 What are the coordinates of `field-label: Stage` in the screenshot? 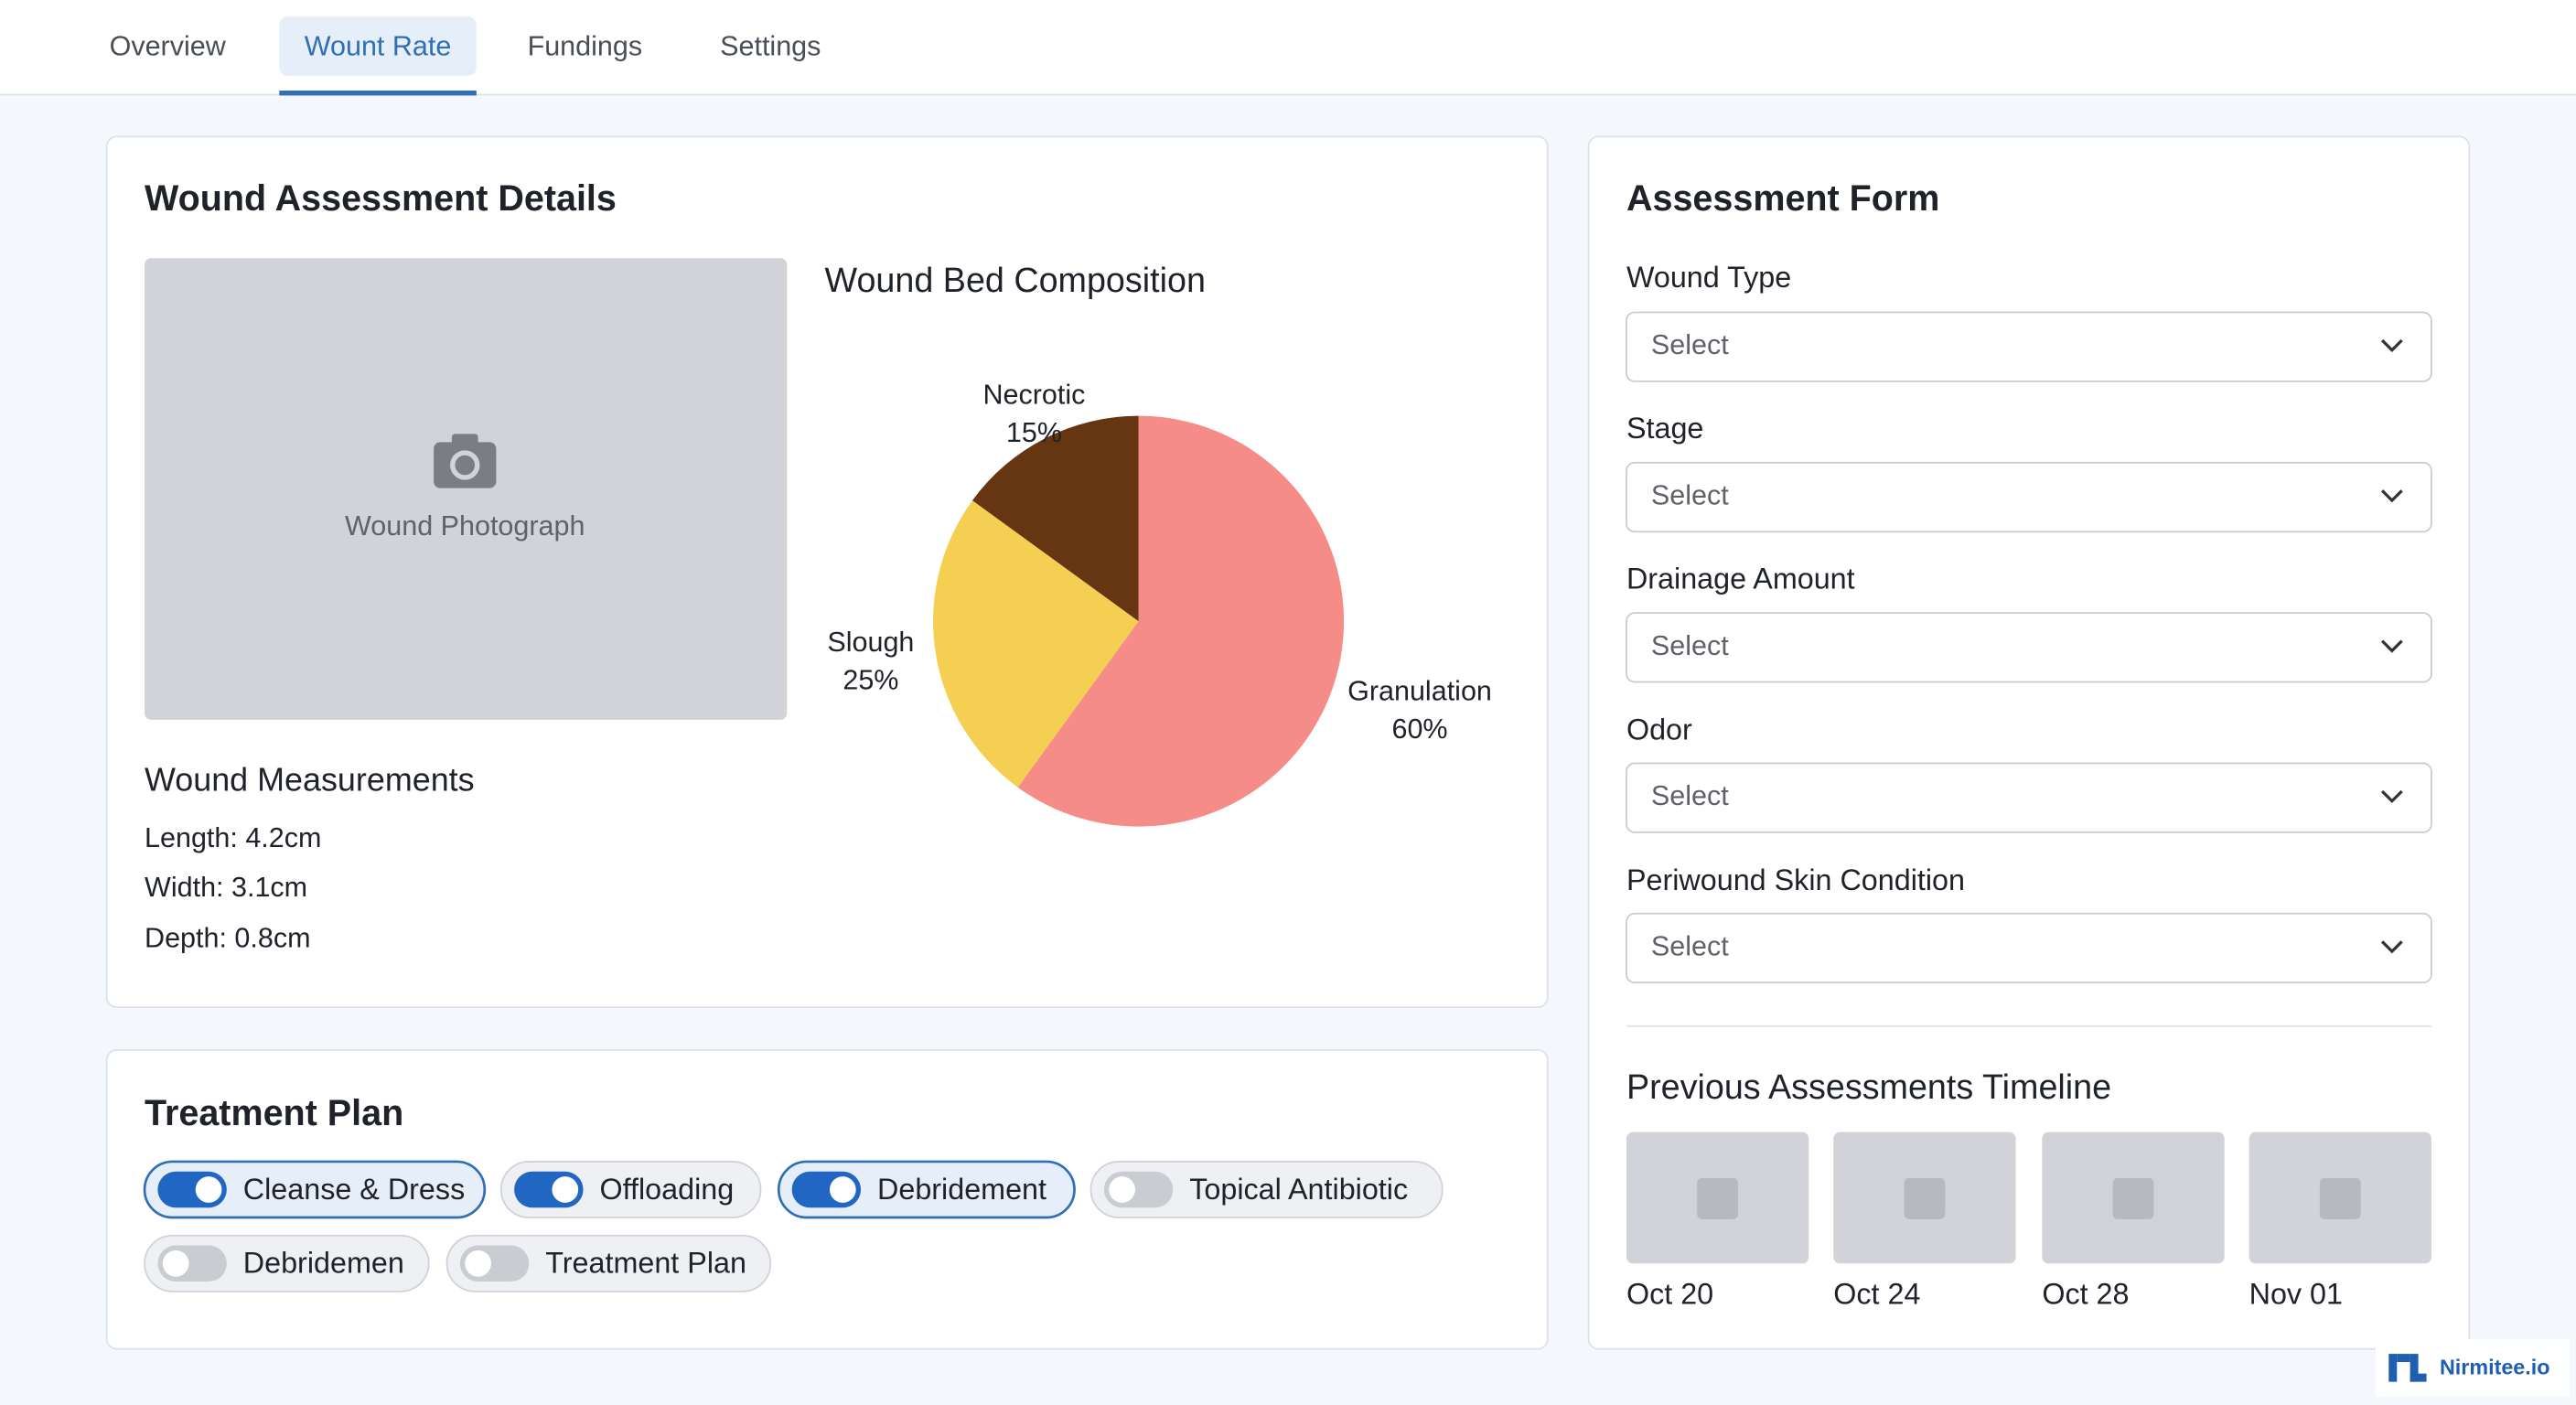 It's located at (1664, 428).